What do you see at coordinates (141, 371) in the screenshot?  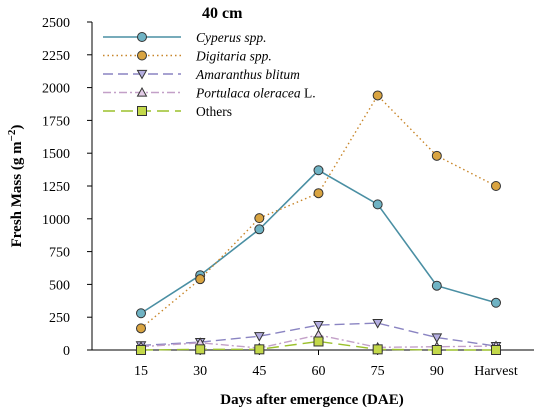 I see `x-tick-label: 15` at bounding box center [141, 371].